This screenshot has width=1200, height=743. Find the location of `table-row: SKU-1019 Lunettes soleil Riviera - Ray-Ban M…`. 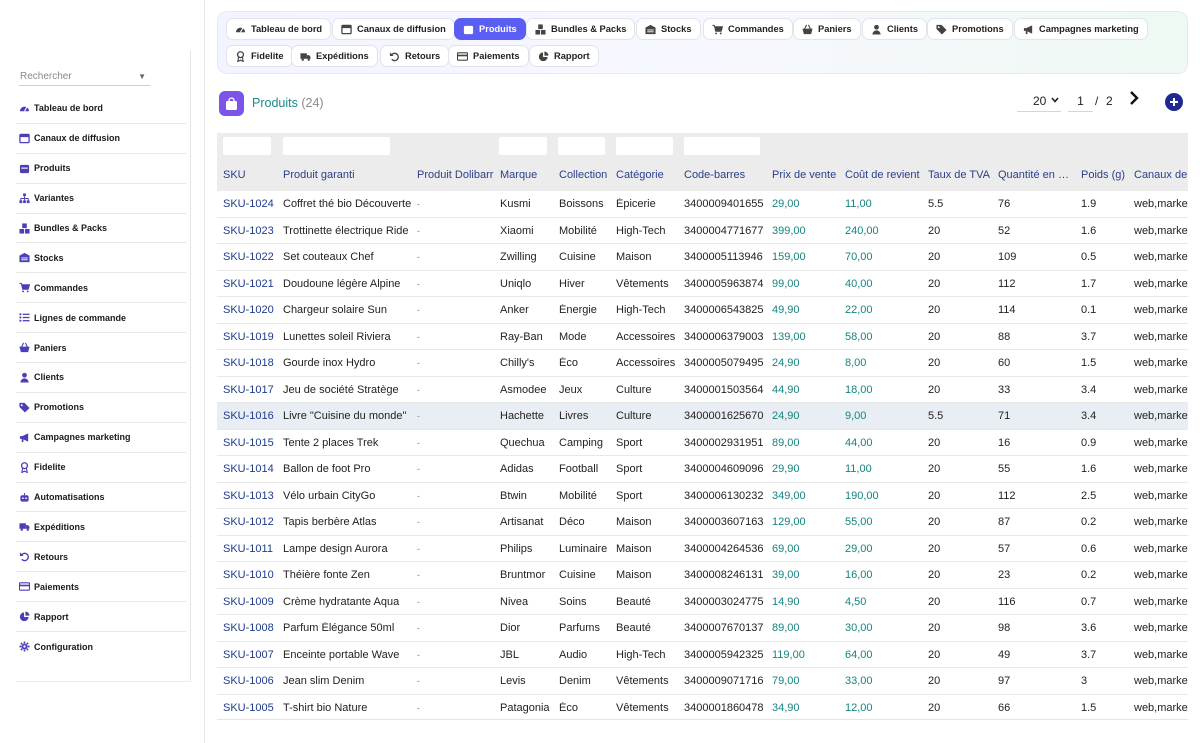

table-row: SKU-1019 Lunettes soleil Riviera - Ray-Ban M… is located at coordinates (702, 337).